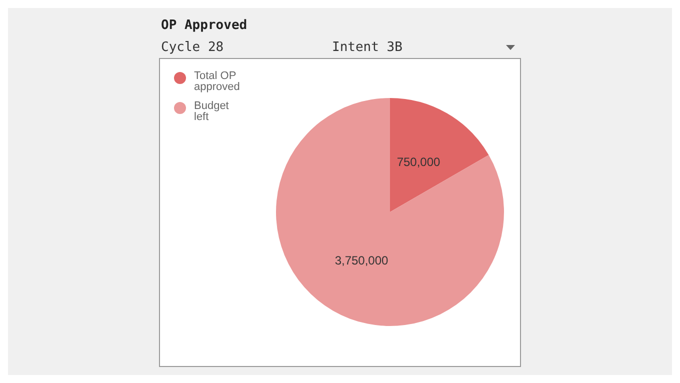 Image resolution: width=680 pixels, height=383 pixels. I want to click on text: Intent 3B, so click(367, 47).